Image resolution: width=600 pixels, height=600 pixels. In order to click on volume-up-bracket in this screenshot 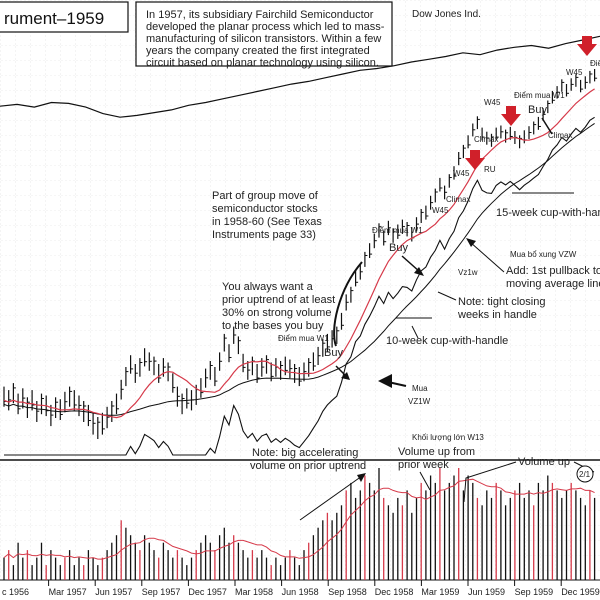, I will do `click(490, 482)`.